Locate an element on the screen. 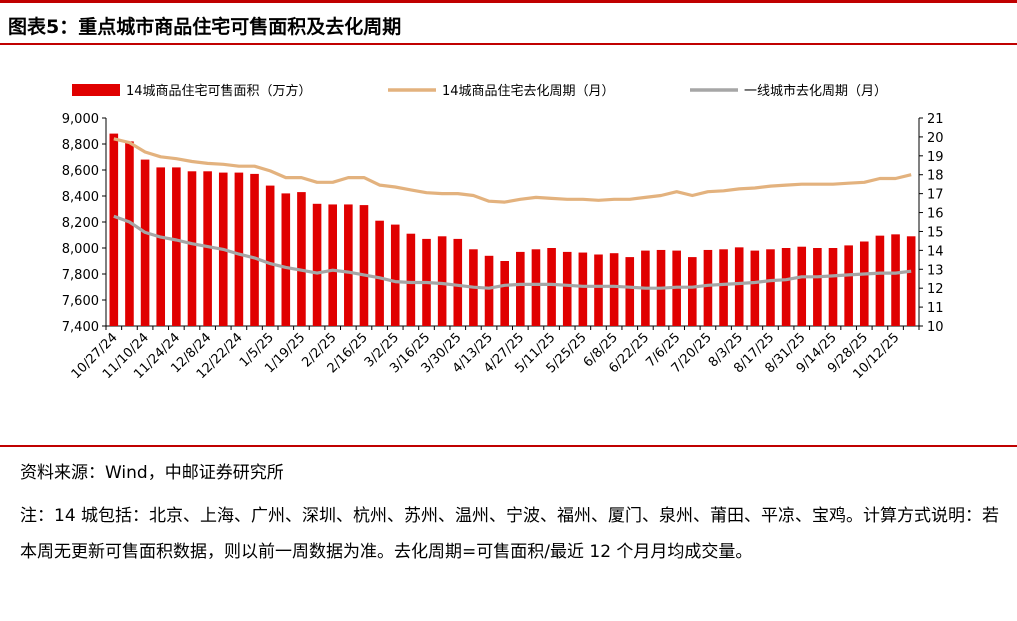 This screenshot has height=621, width=1017. right-axis-tick-label: 15 is located at coordinates (935, 232).